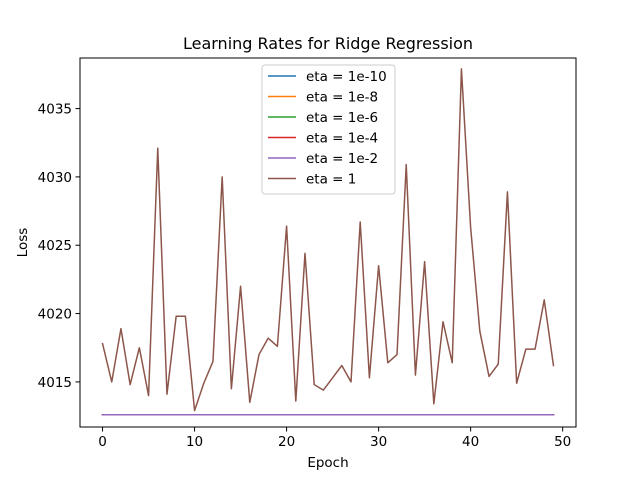 The width and height of the screenshot is (640, 480). What do you see at coordinates (55, 383) in the screenshot?
I see `y-tick-label: 4015` at bounding box center [55, 383].